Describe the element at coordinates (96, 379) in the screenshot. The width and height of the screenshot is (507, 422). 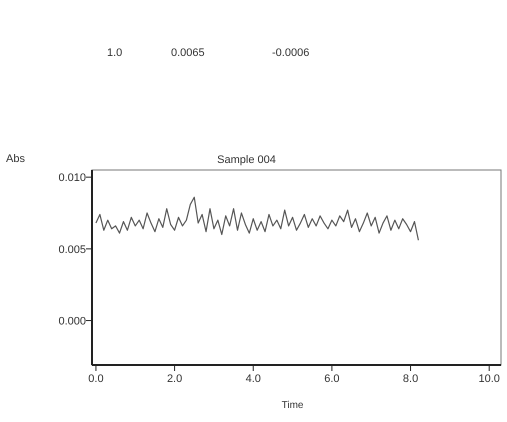
I see `x-tick-label: 0.0` at that location.